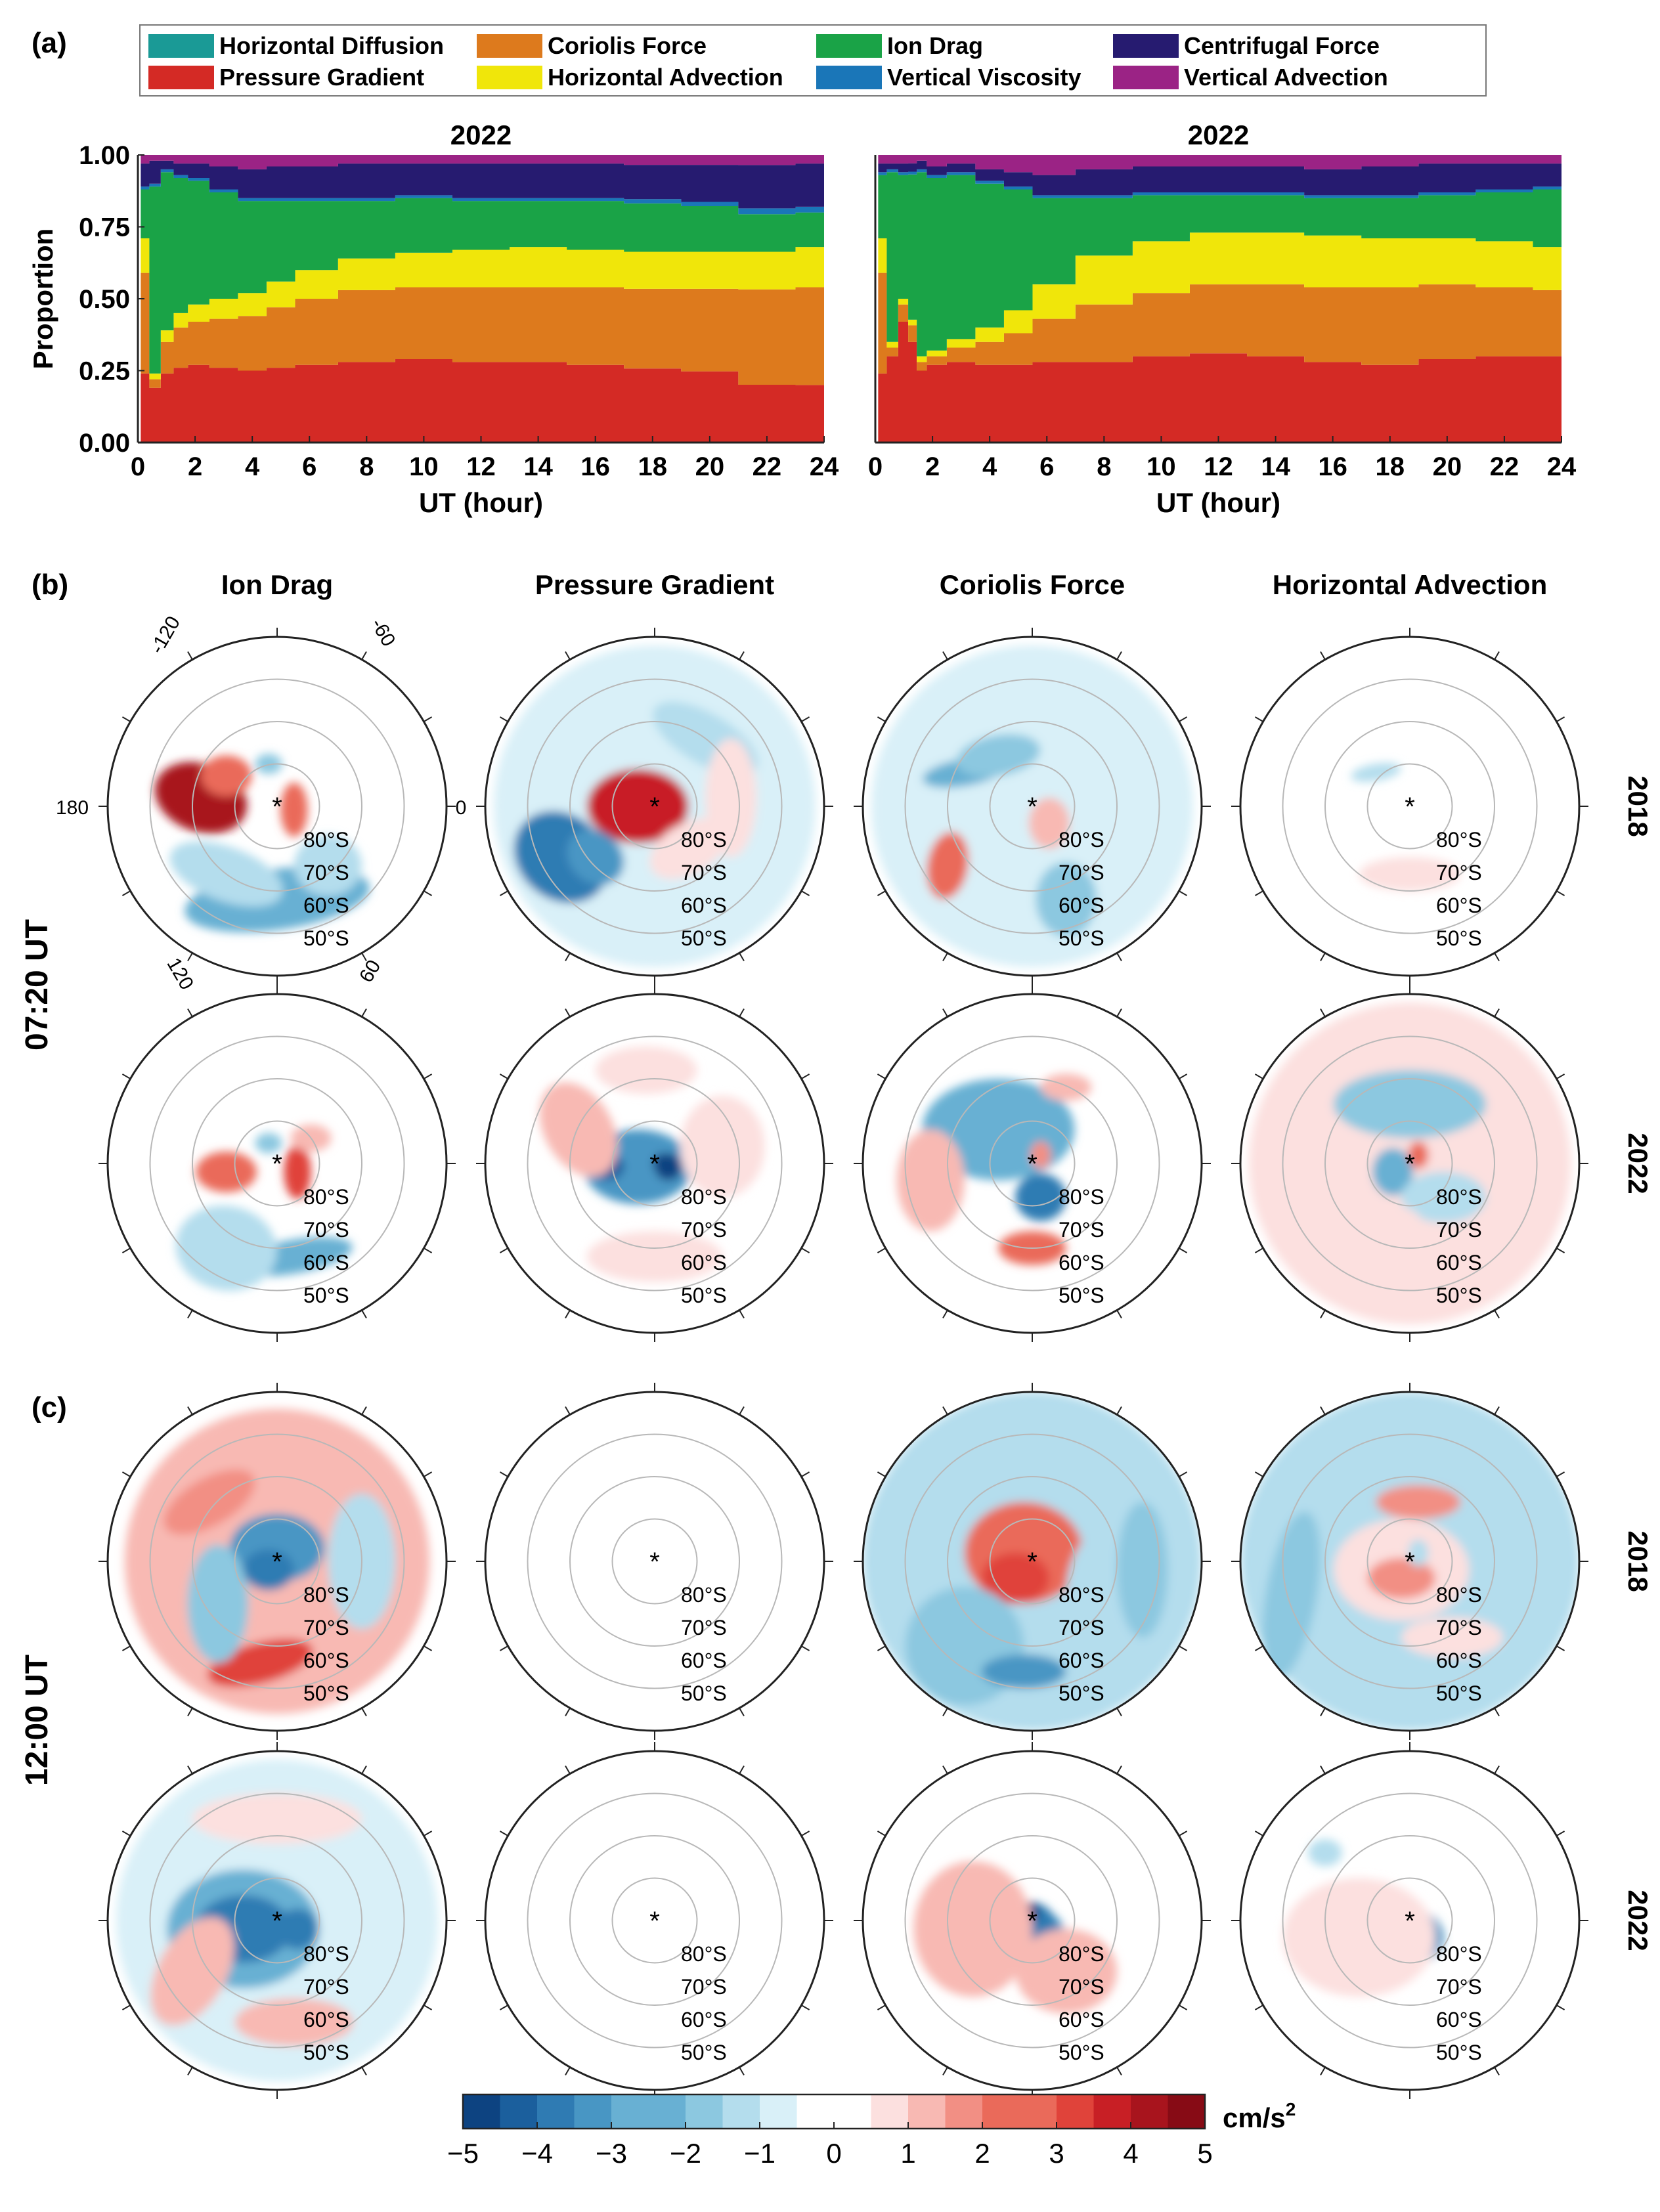 Image resolution: width=1660 pixels, height=2212 pixels. I want to click on legend-swatch, so click(509, 46).